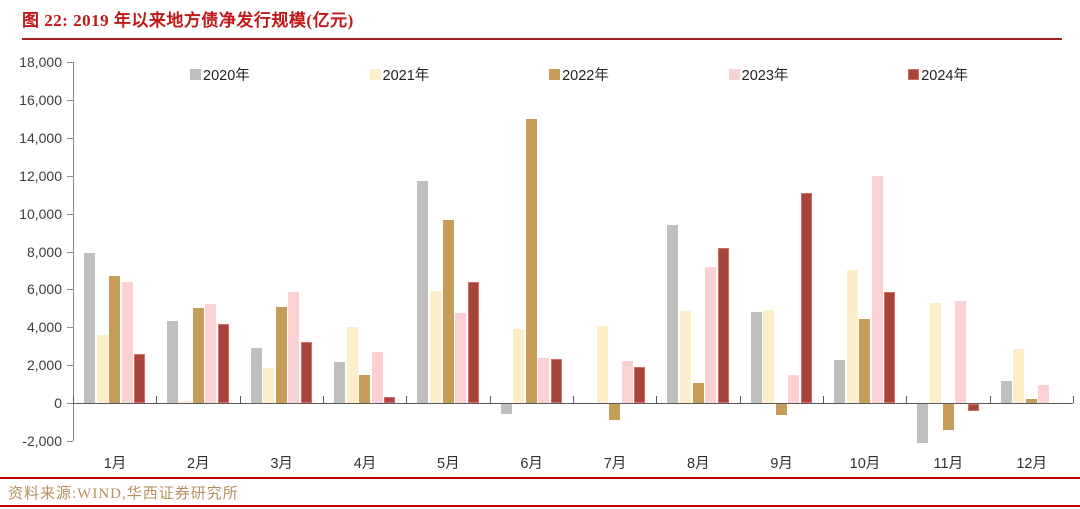 Image resolution: width=1080 pixels, height=509 pixels. I want to click on bar-2020年-4月, so click(339, 383).